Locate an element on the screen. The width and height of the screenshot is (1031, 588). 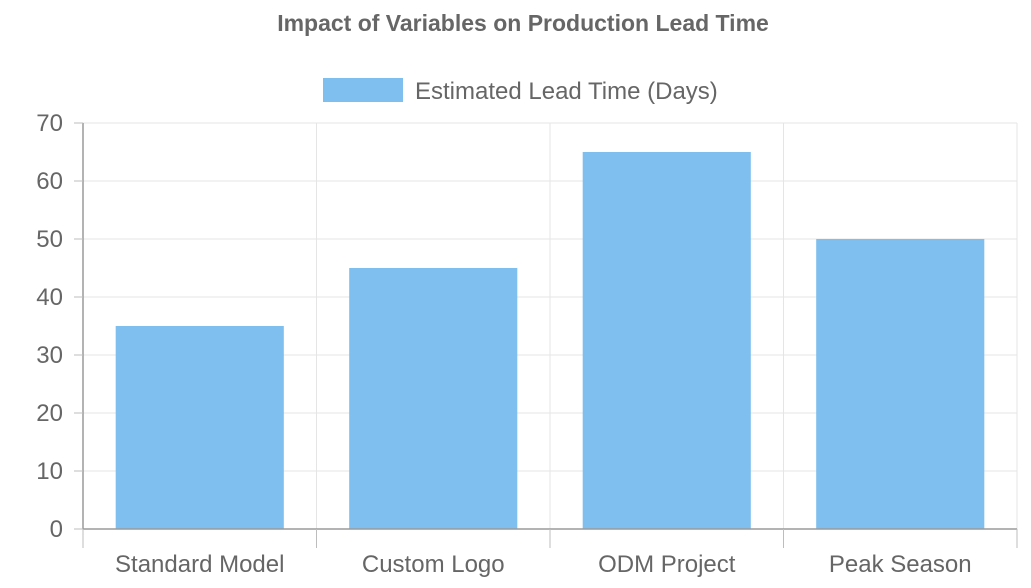
legend: Estimated Lead Time (Days) is located at coordinates (520, 91).